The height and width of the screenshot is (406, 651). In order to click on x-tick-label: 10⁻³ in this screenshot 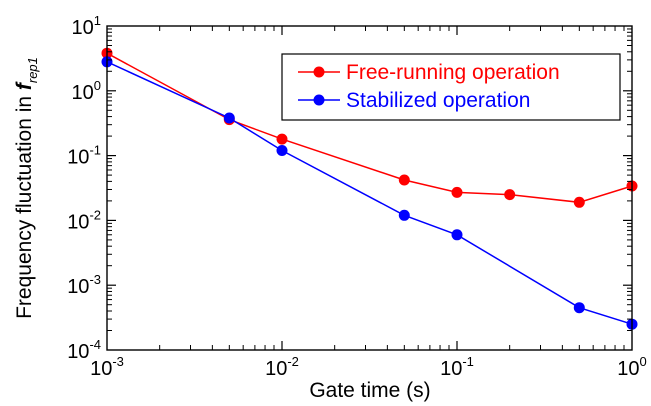, I will do `click(107, 367)`.